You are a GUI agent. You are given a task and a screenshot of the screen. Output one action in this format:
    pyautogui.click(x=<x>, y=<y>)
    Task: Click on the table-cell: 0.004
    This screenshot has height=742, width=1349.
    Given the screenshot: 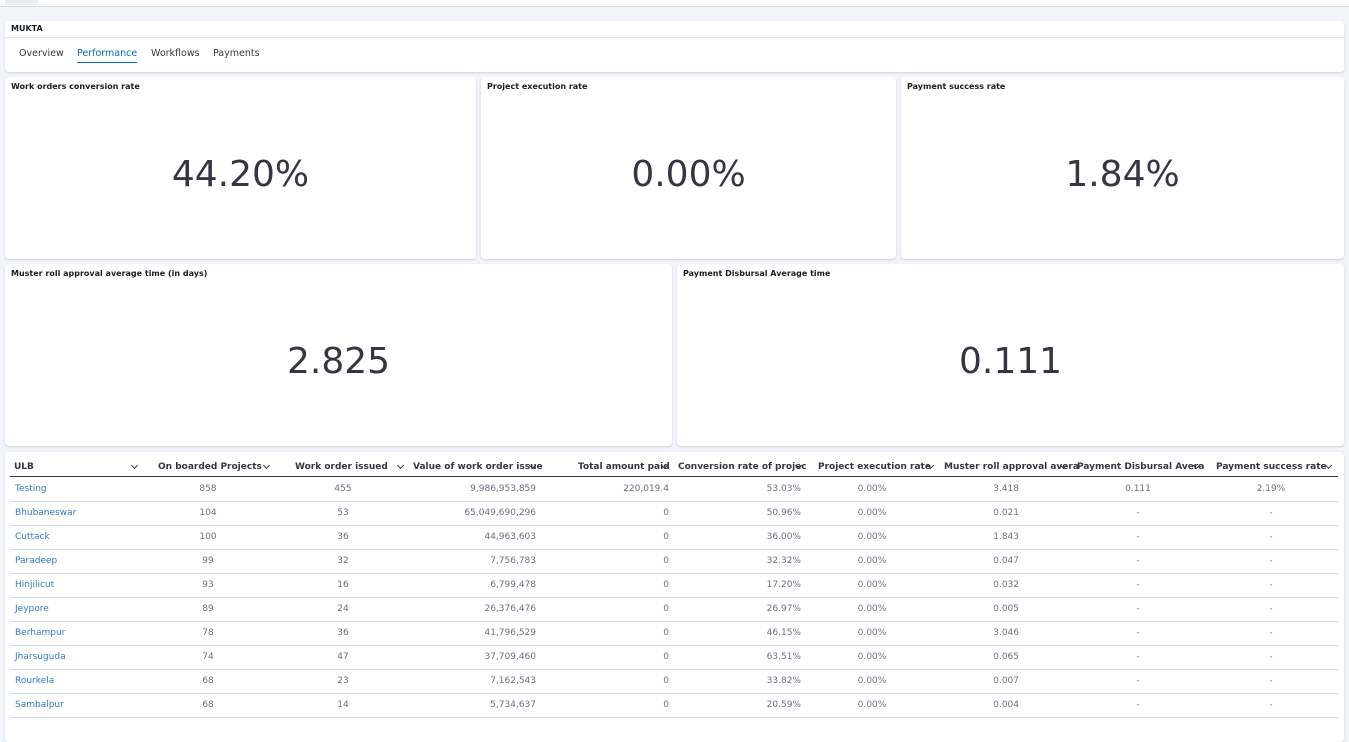 What is the action you would take?
    pyautogui.click(x=1006, y=705)
    